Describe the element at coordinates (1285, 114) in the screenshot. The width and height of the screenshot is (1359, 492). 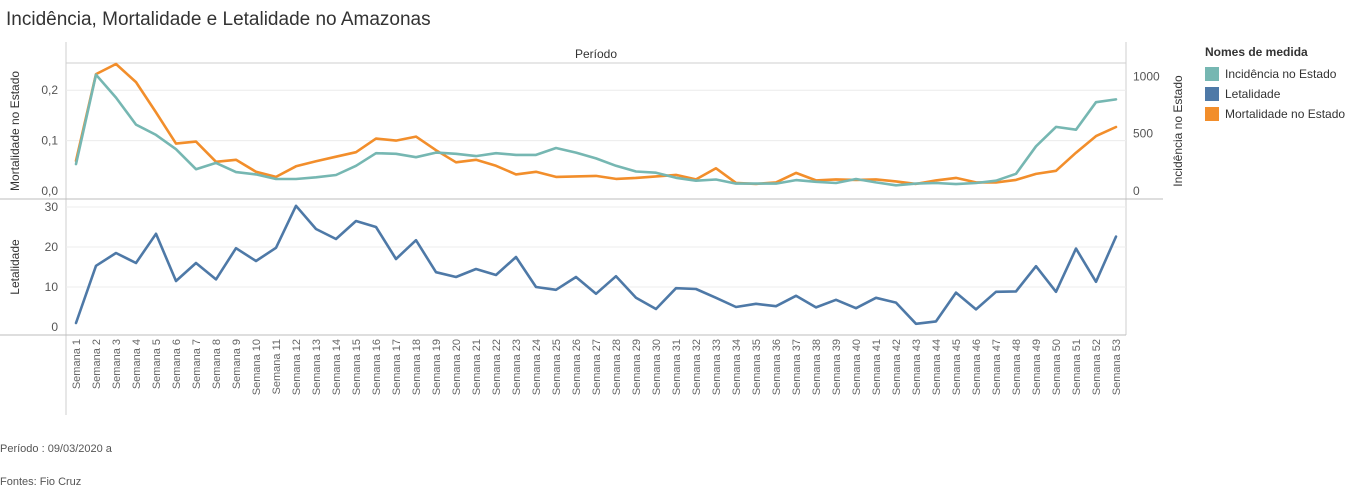
I see `legend-label-mortalidade: Mortalidade no Estado` at that location.